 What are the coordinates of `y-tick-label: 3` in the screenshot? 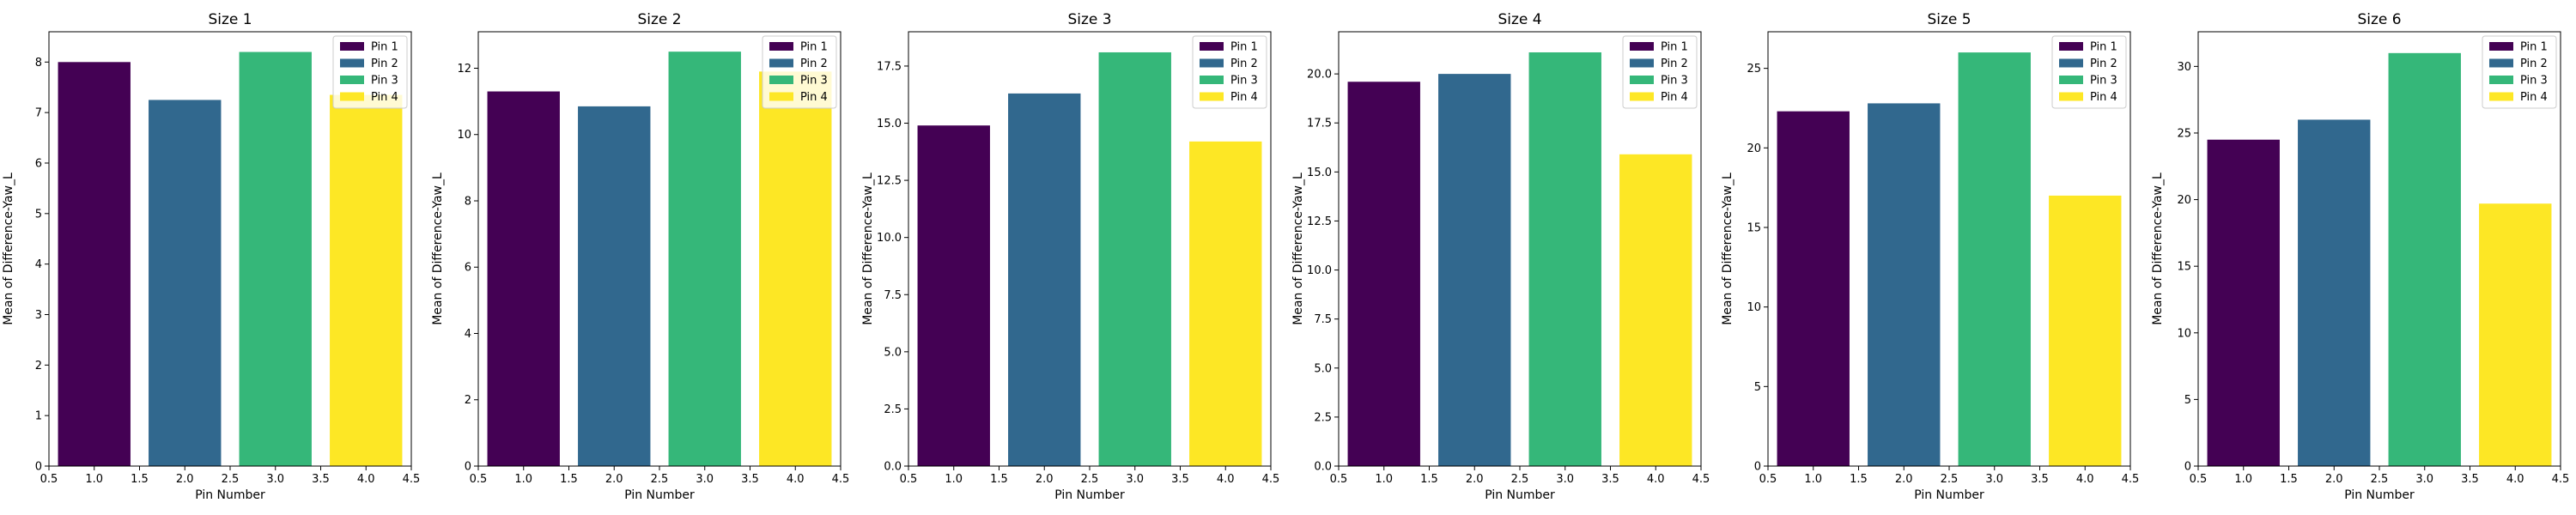 It's located at (38, 315).